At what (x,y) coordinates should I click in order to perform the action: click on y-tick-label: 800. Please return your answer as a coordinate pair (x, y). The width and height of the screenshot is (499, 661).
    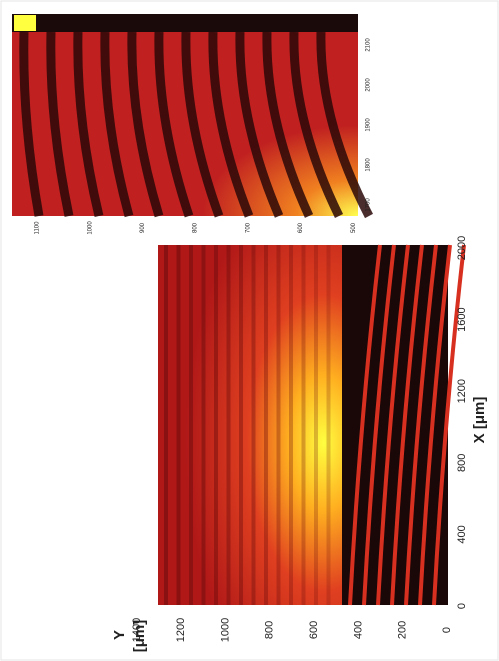
    Looking at the image, I should click on (270, 630).